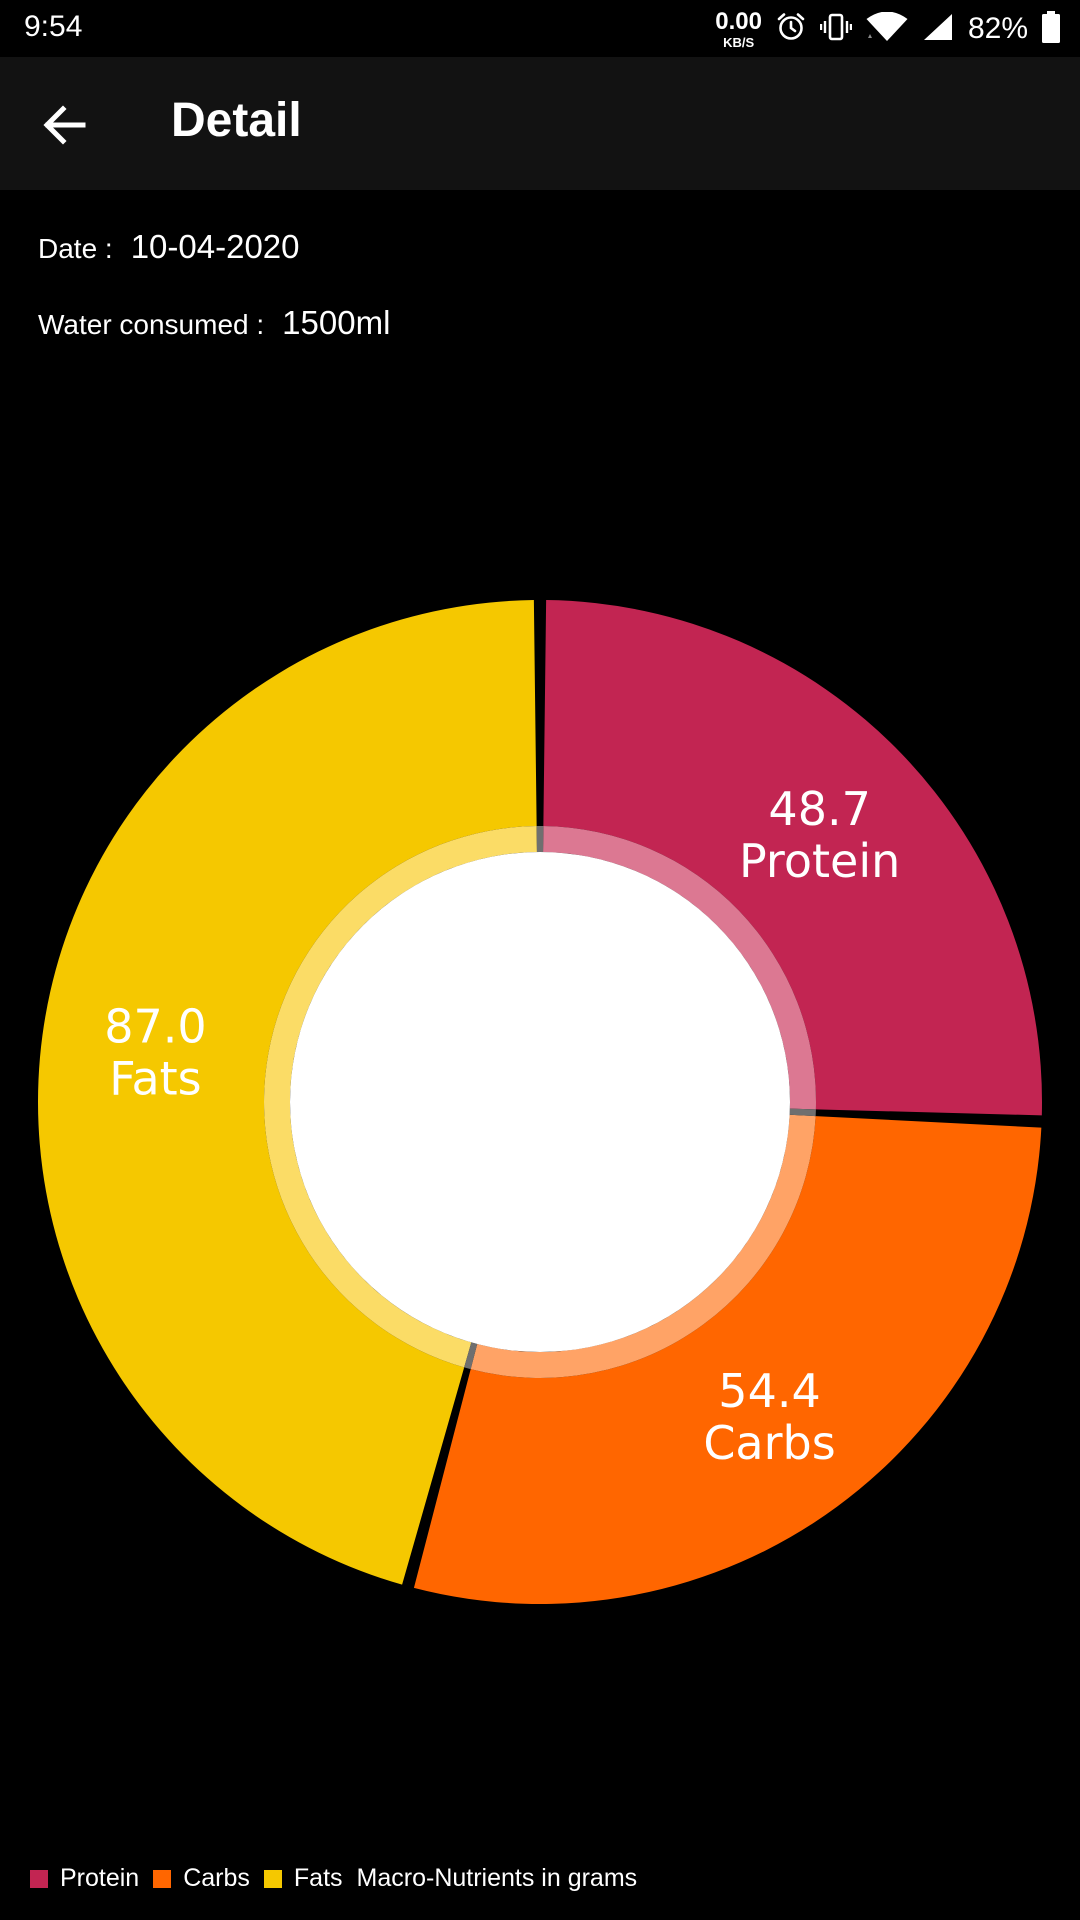 The width and height of the screenshot is (1080, 1920). Describe the element at coordinates (400, 1097) in the screenshot. I see `pie-inner-ring-fats` at that location.